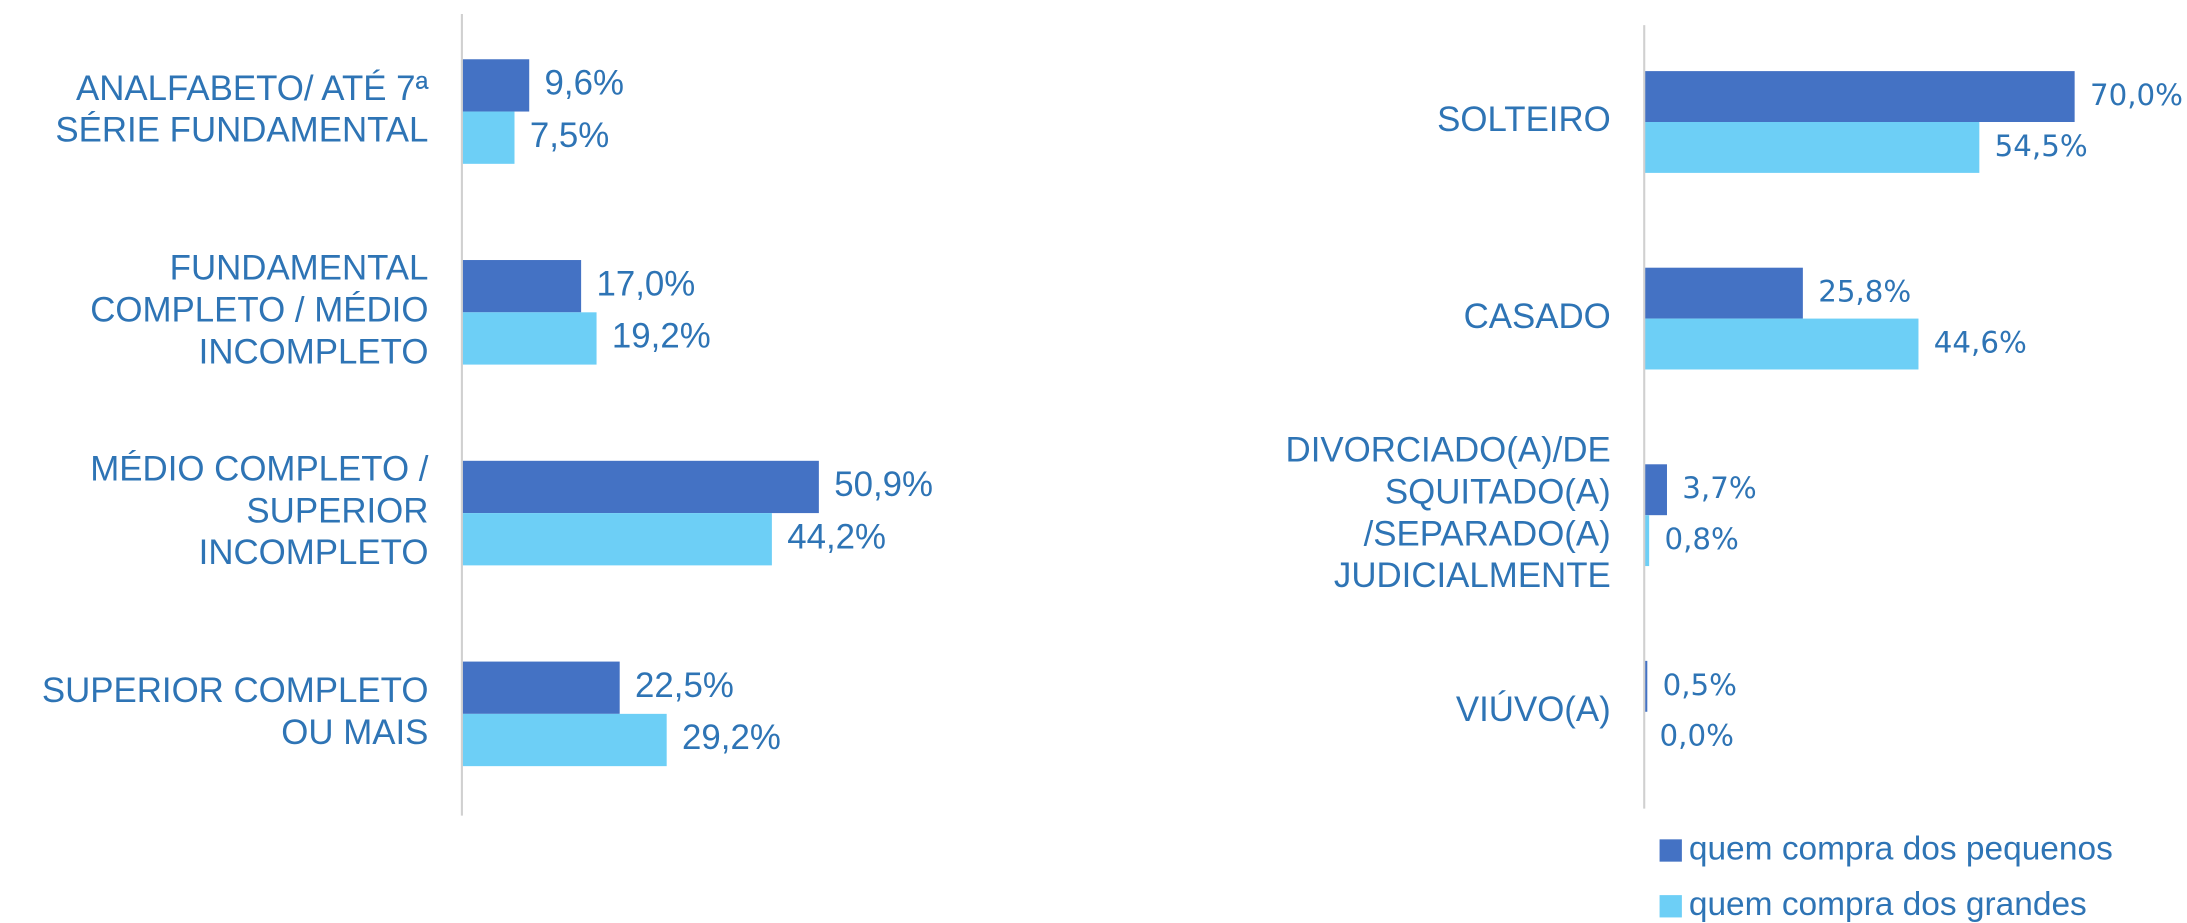 This screenshot has width=2187, height=923. Describe the element at coordinates (1719, 488) in the screenshot. I see `value-label: 3,7%` at that location.